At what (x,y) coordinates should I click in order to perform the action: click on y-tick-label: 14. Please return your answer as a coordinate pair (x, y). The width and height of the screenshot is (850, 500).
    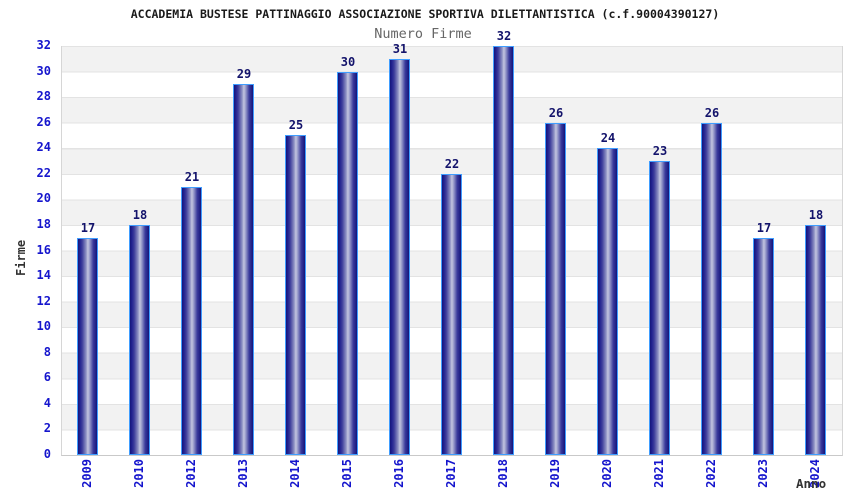
    Looking at the image, I should click on (43, 275).